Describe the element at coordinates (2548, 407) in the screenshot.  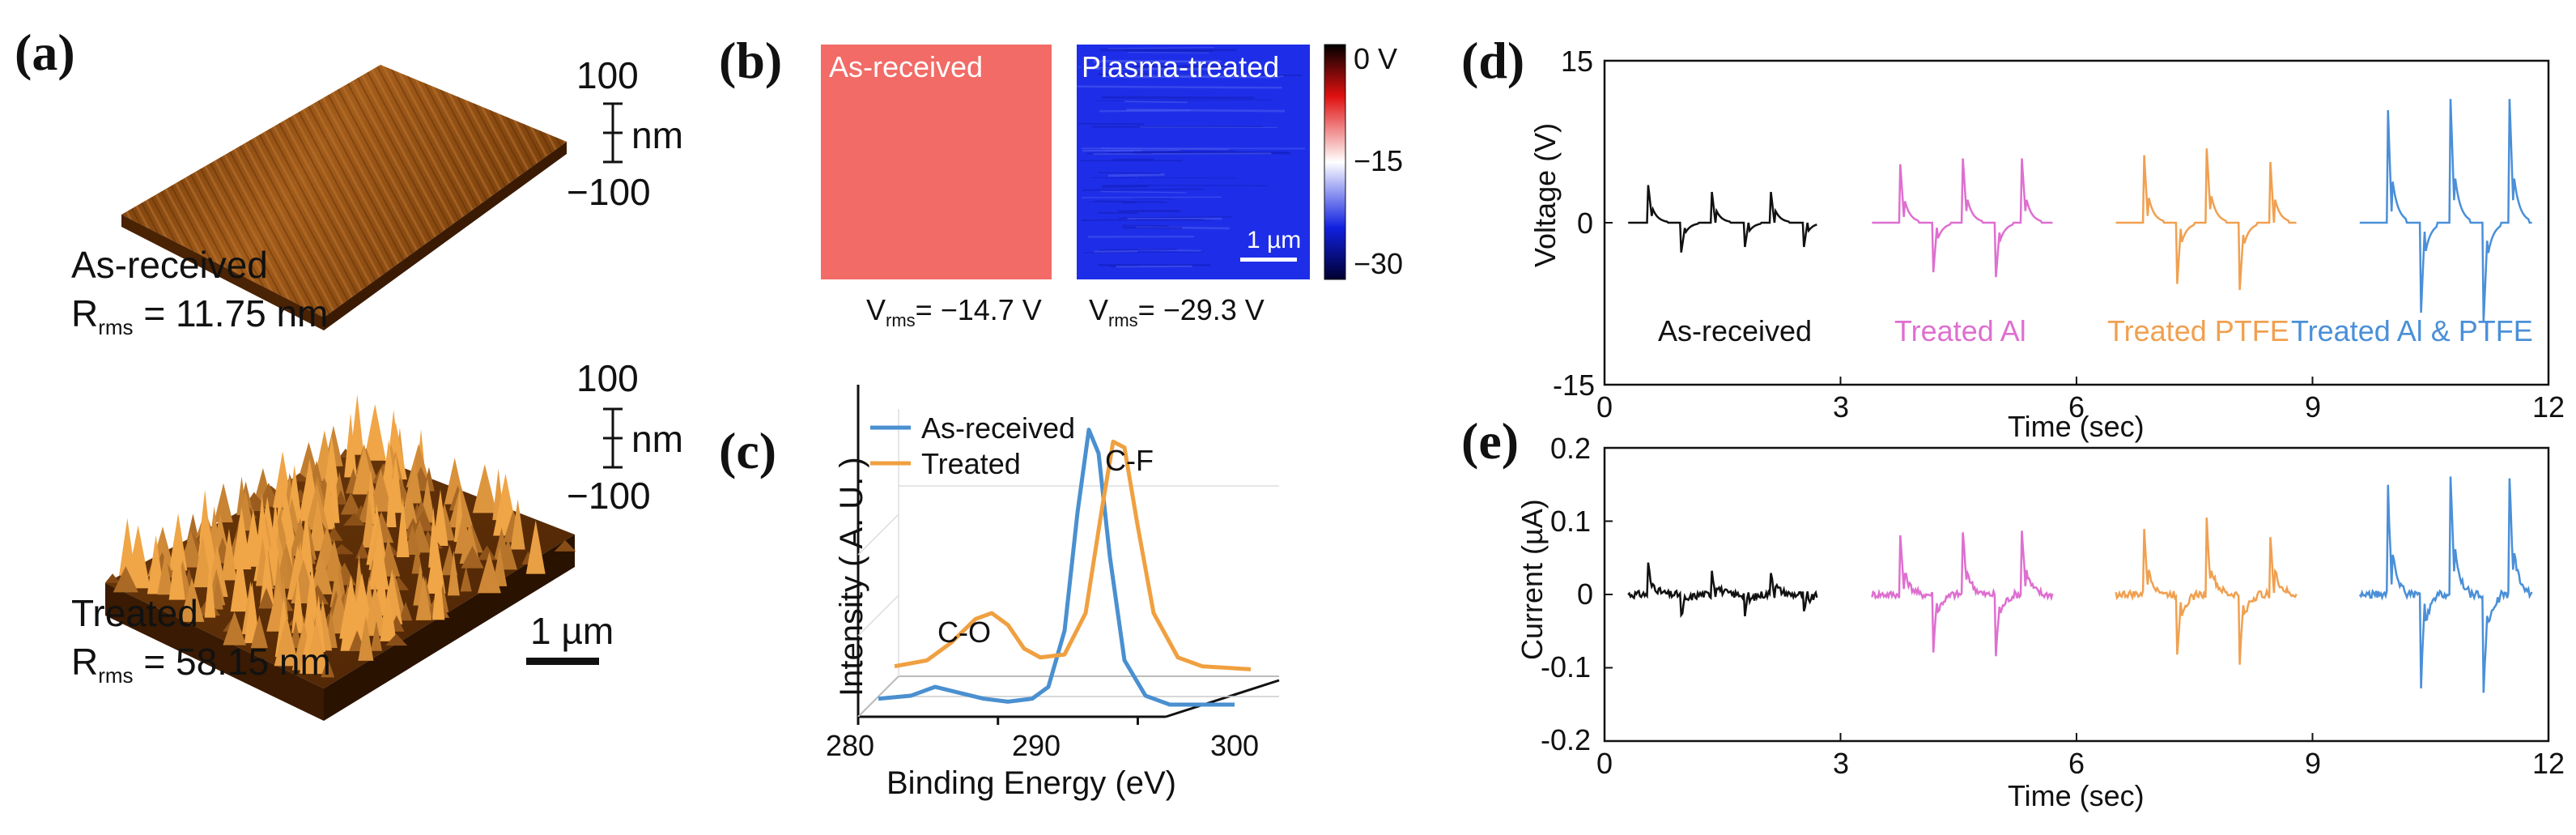
I see `voltage-xtick-12: 12` at that location.